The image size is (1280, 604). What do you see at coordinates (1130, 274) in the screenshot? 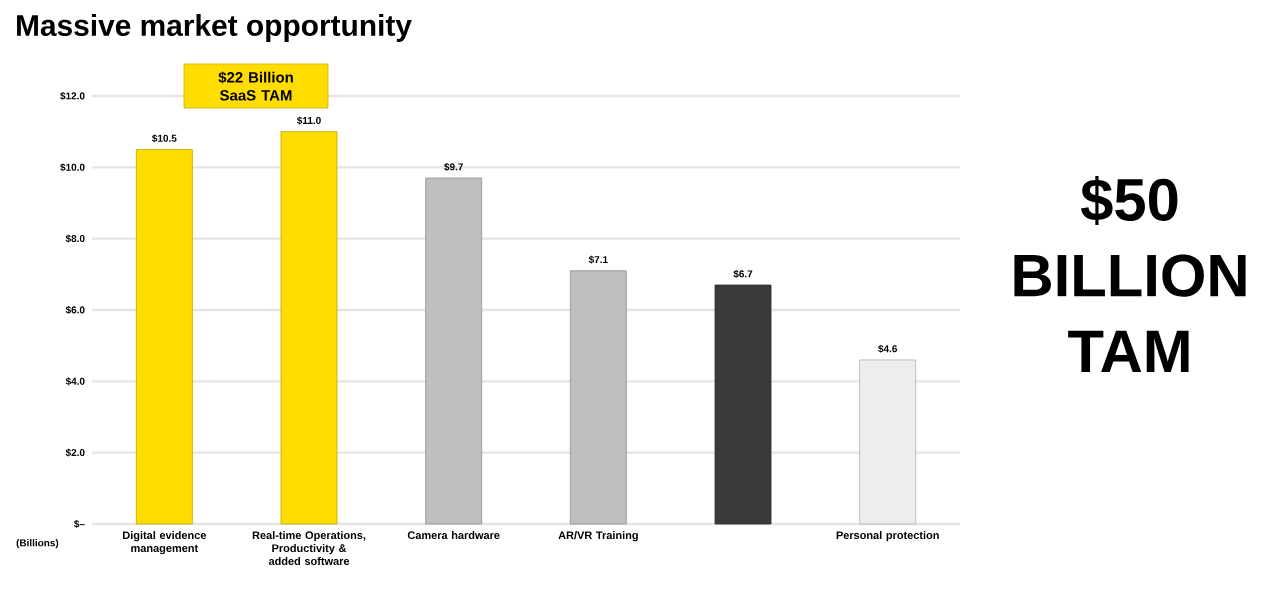
I see `text: $50 BILLION TAM` at bounding box center [1130, 274].